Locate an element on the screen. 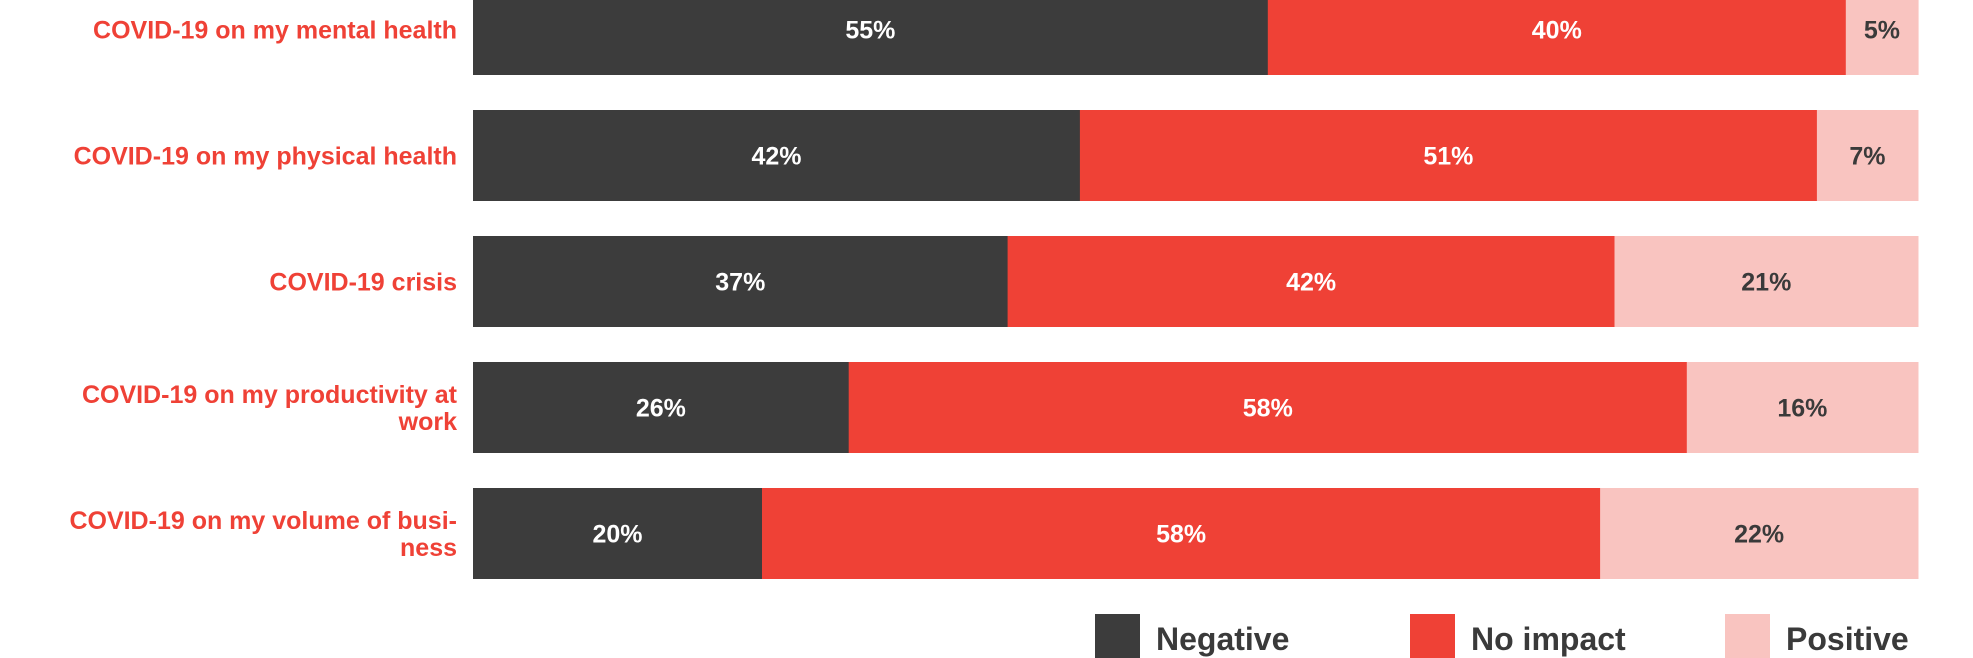 The image size is (1973, 658). data-label: 20% is located at coordinates (617, 535).